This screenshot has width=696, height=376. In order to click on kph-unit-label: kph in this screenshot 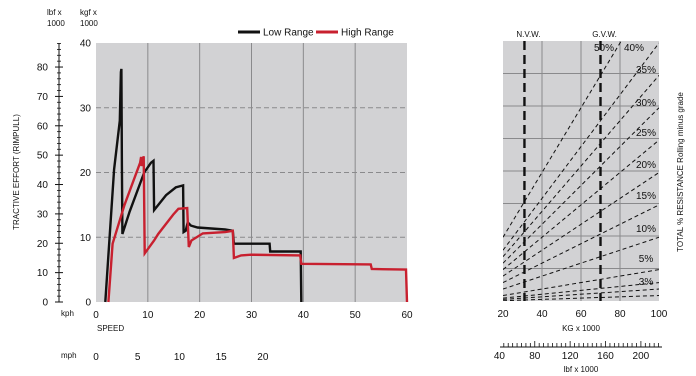, I will do `click(67, 313)`.